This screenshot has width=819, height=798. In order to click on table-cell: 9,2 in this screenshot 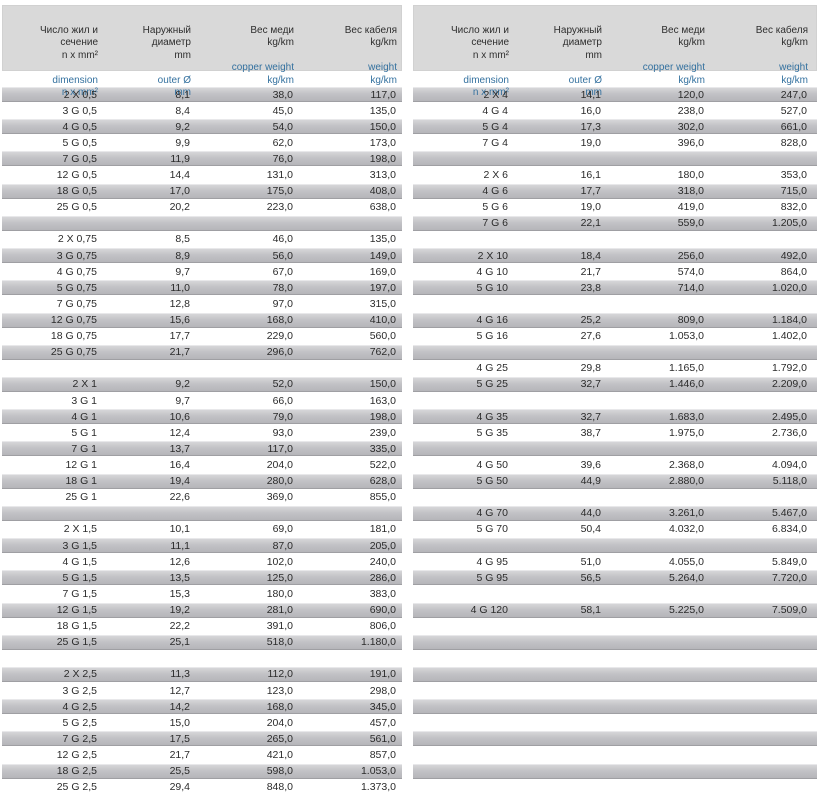, I will do `click(182, 384)`.